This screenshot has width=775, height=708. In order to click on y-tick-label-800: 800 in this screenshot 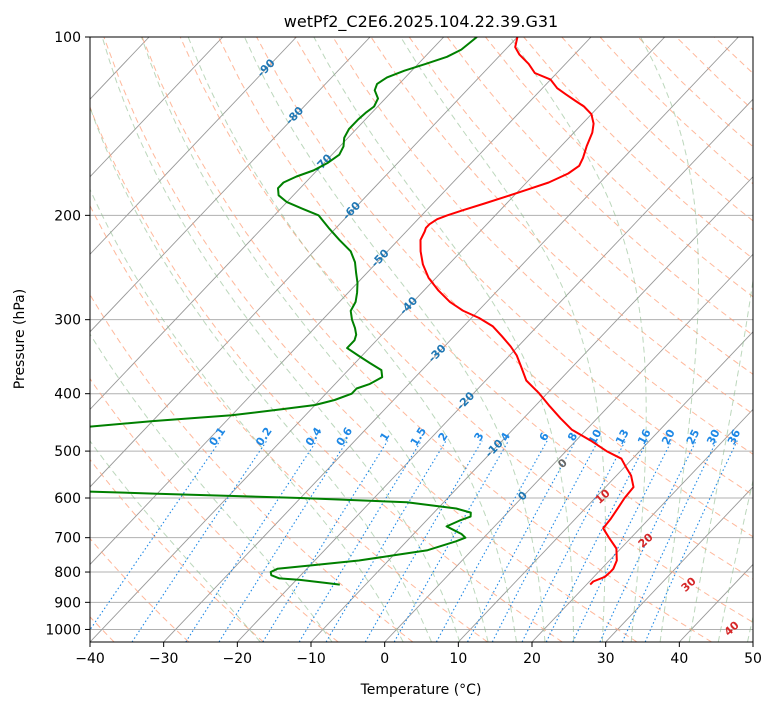, I will do `click(67, 573)`.